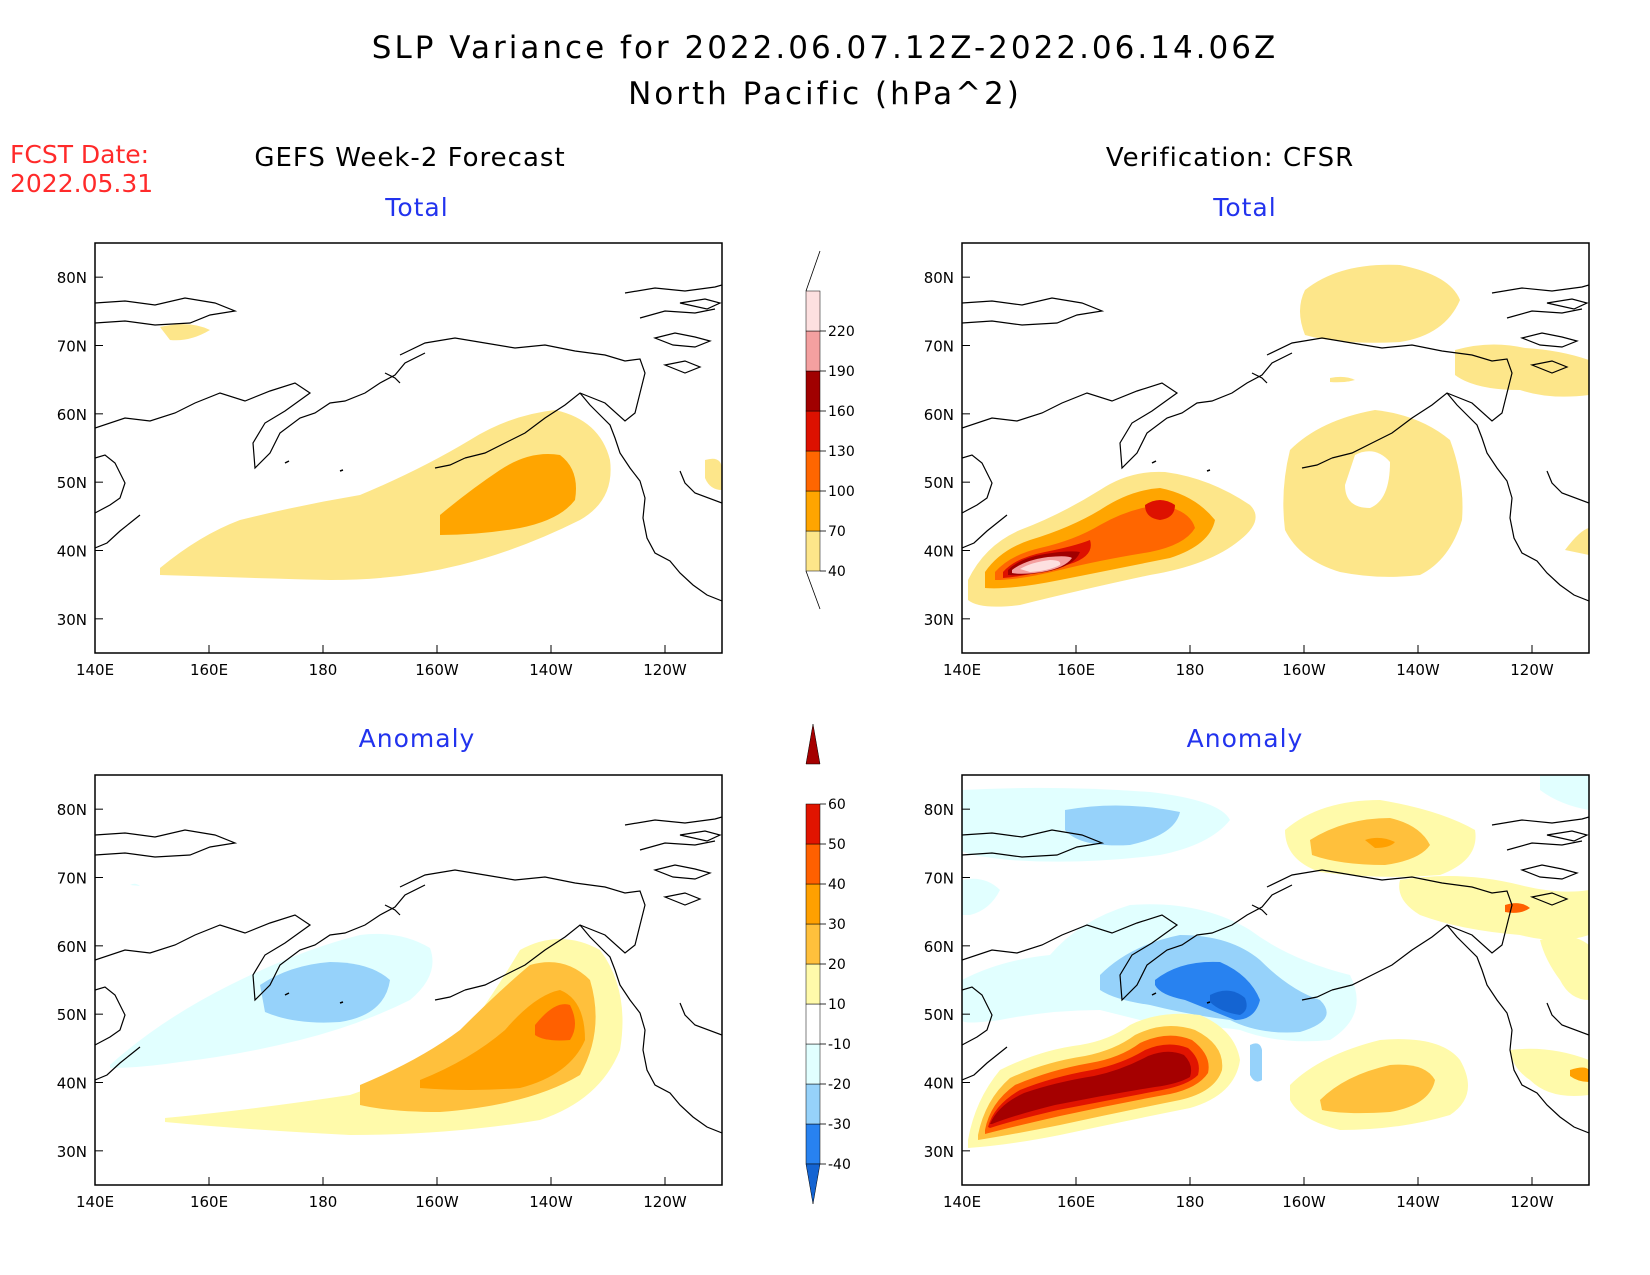 Image resolution: width=1650 pixels, height=1275 pixels. I want to click on colorbar-label: 130, so click(841, 452).